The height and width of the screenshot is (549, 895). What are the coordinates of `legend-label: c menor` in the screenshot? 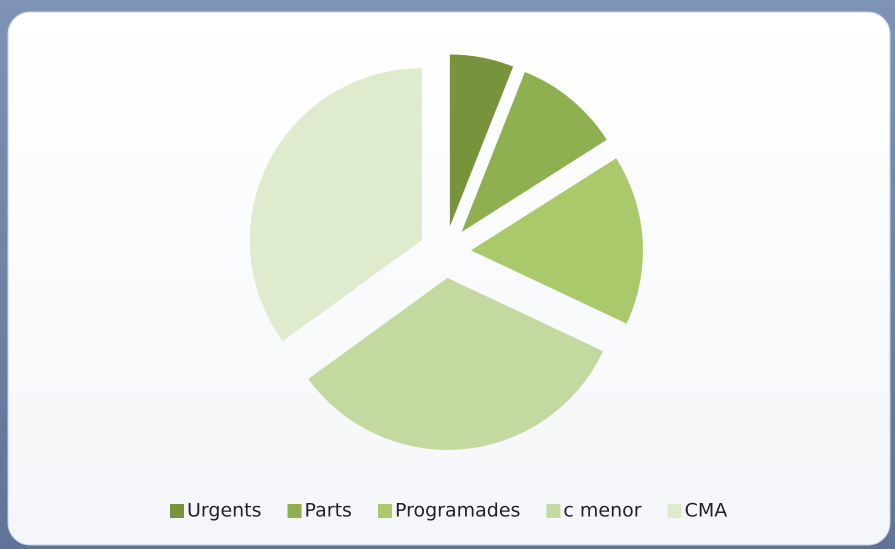 It's located at (602, 511).